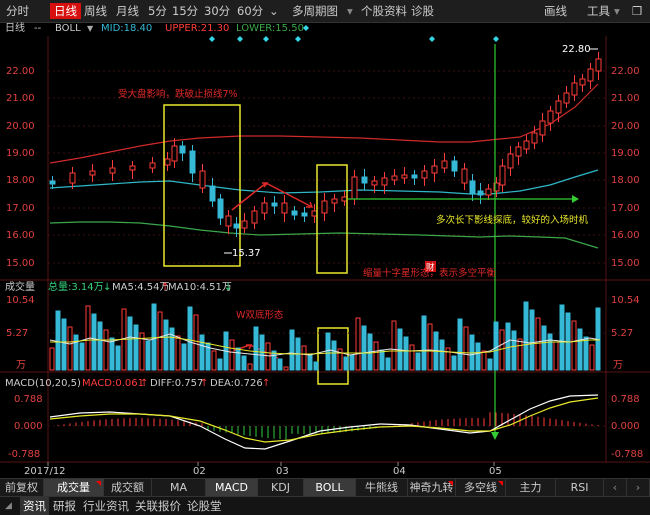 The image size is (650, 515). What do you see at coordinates (382, 487) in the screenshot?
I see `tab-bull-bear-line: 牛熊线` at bounding box center [382, 487].